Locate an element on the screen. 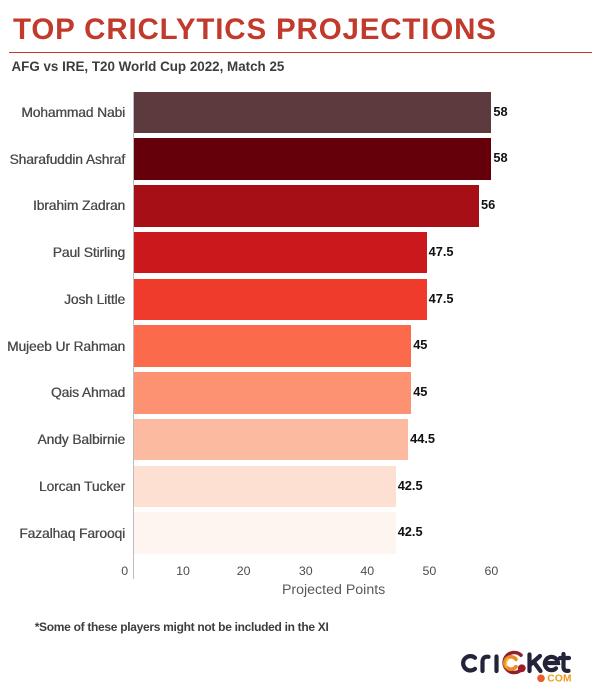 This screenshot has width=600, height=697. svg-text: COM is located at coordinates (559, 678).